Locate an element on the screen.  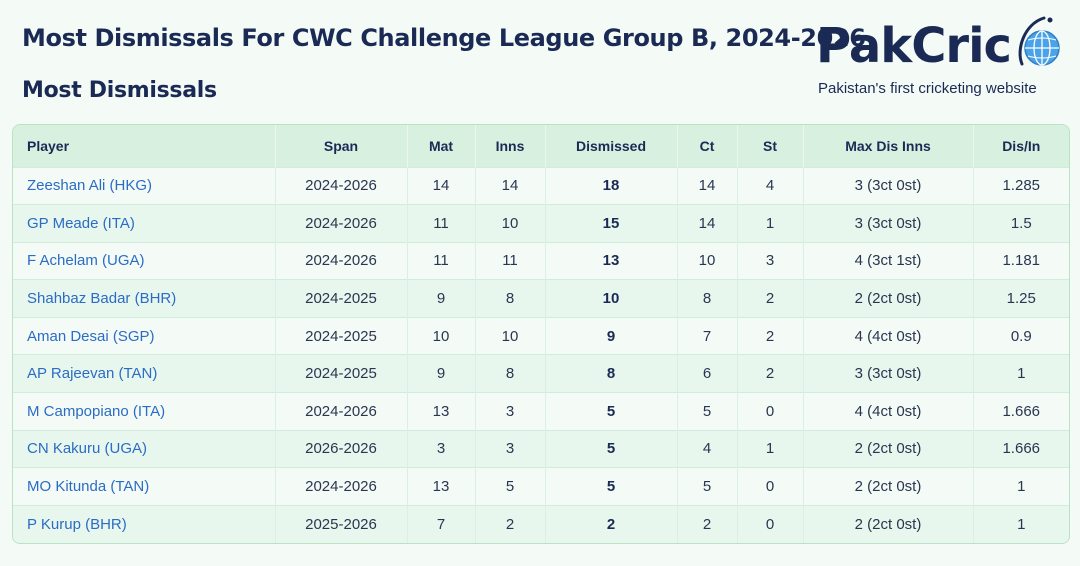
dismissed-cell: 2 is located at coordinates (611, 523).